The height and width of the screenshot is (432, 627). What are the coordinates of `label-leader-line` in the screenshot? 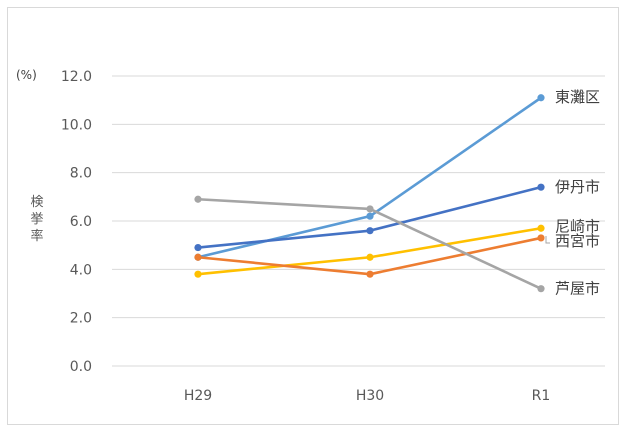 It's located at (547, 240).